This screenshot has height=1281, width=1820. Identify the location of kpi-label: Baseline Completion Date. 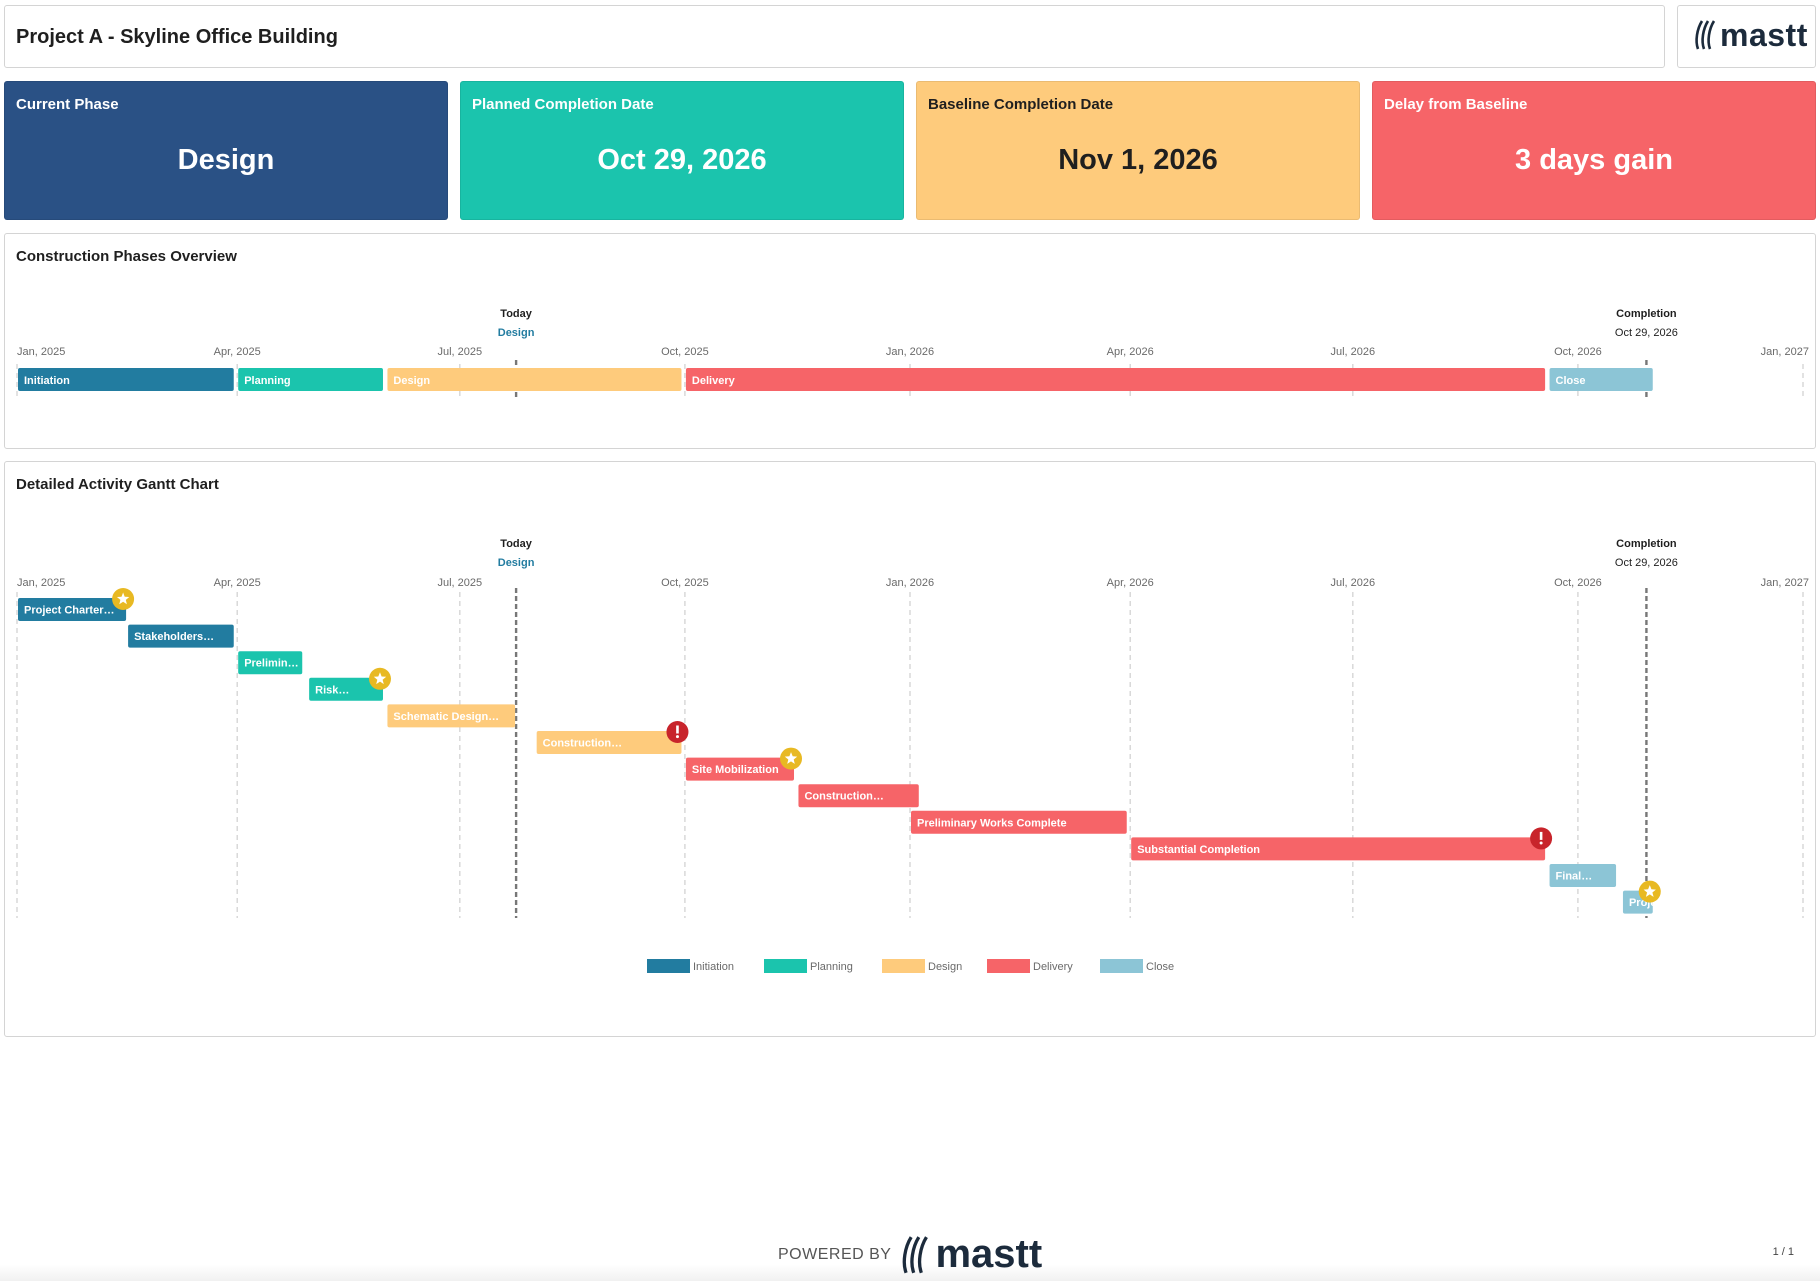
(1021, 104).